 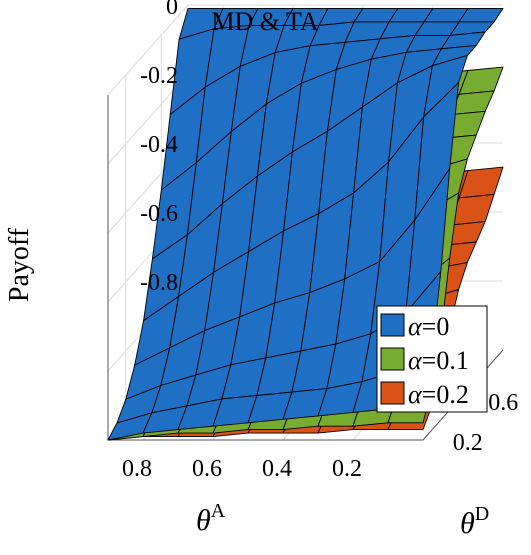 I want to click on legend-label: α=0.1, so click(x=438, y=360).